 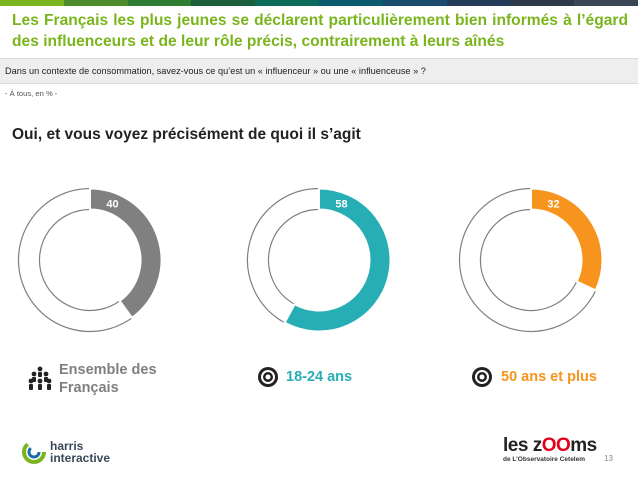 I want to click on zooms-subtitle: de L’Observatoire Cetelem, so click(x=544, y=459).